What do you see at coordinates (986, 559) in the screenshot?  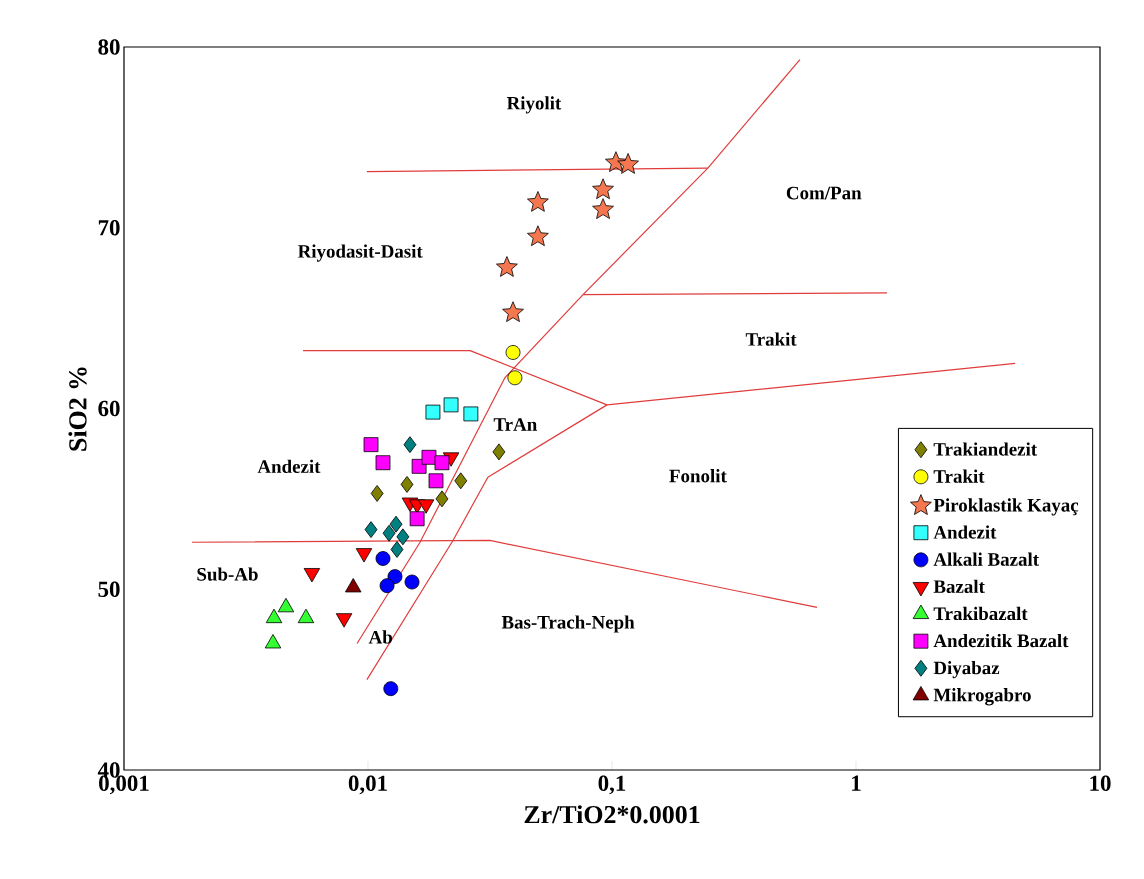 I see `legend-label: Alkali Bazalt` at bounding box center [986, 559].